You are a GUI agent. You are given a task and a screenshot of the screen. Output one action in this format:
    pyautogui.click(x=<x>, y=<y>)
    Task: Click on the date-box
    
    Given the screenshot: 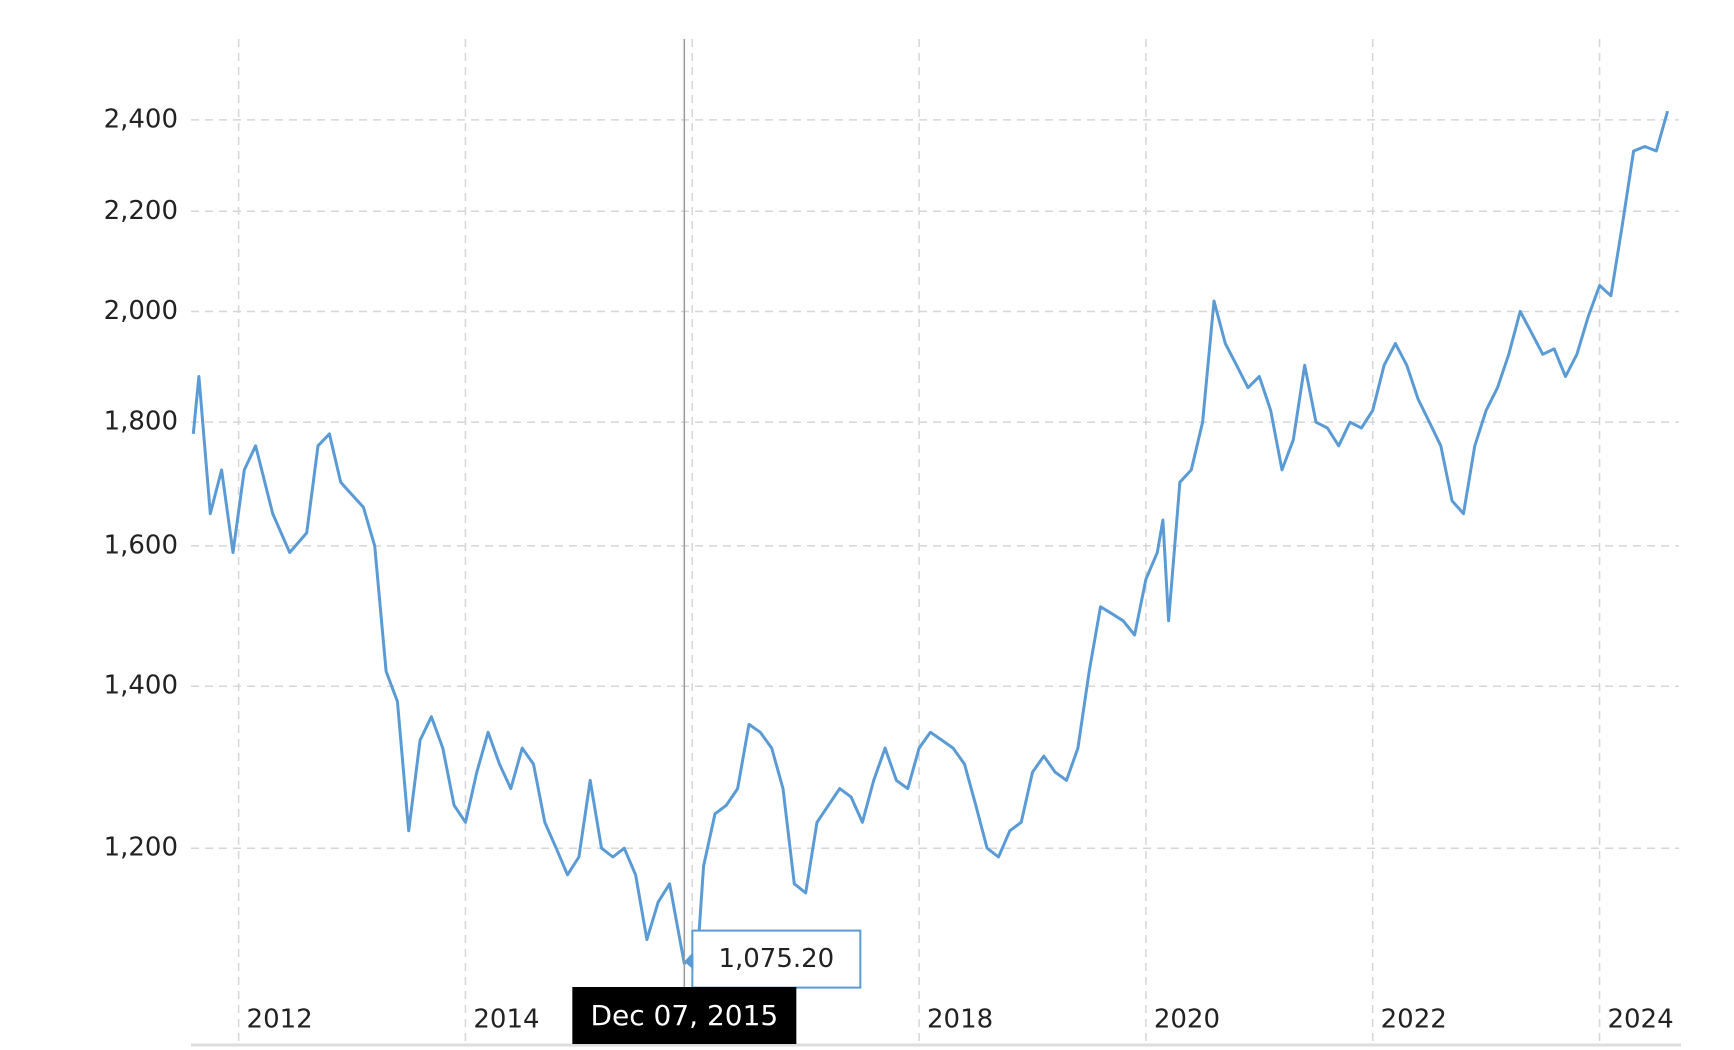 What is the action you would take?
    pyautogui.click(x=684, y=1015)
    